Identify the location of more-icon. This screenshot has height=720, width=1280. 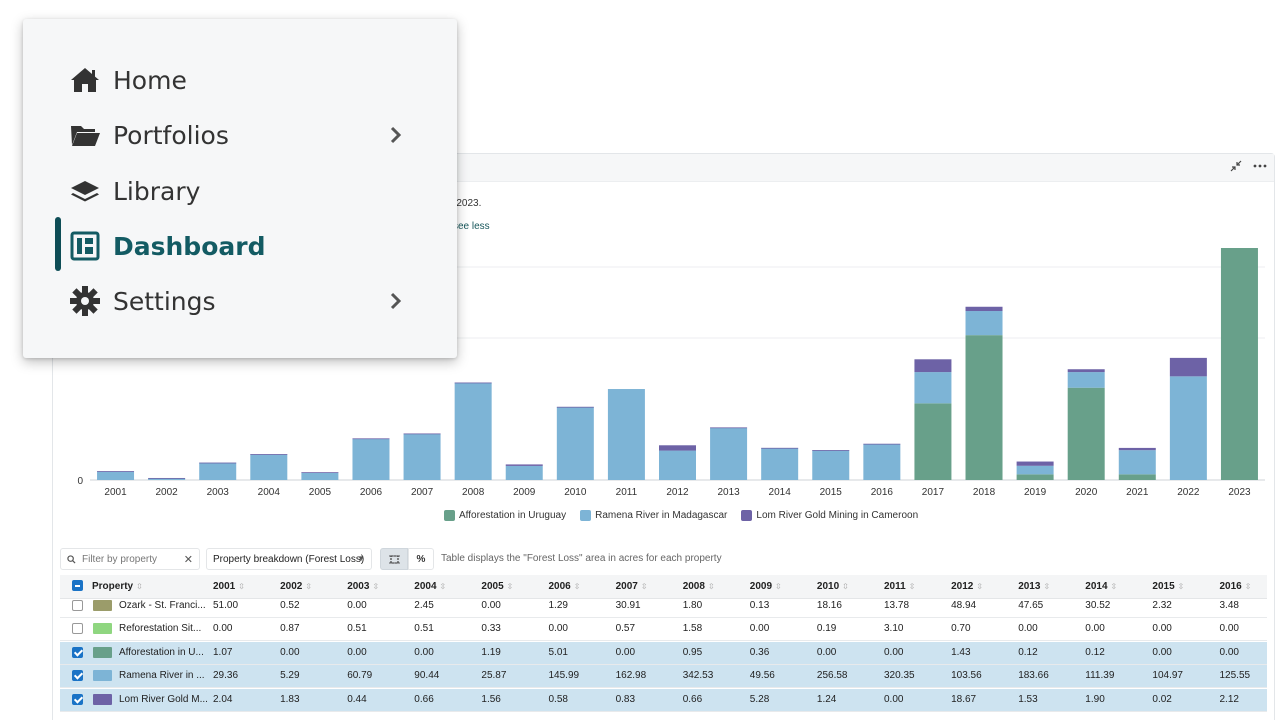
(1260, 167).